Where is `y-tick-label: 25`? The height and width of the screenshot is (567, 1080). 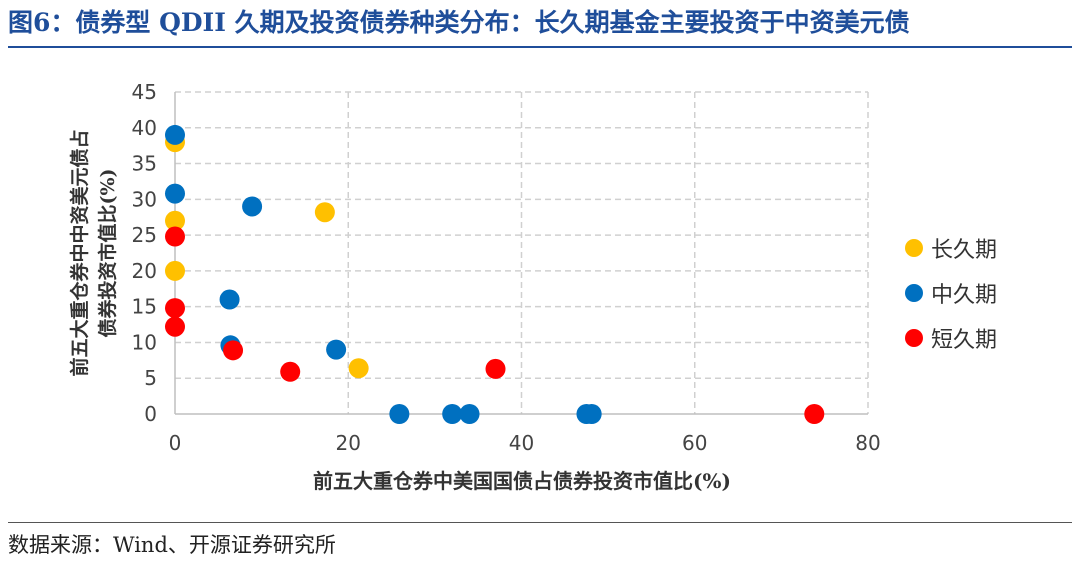
y-tick-label: 25 is located at coordinates (144, 235).